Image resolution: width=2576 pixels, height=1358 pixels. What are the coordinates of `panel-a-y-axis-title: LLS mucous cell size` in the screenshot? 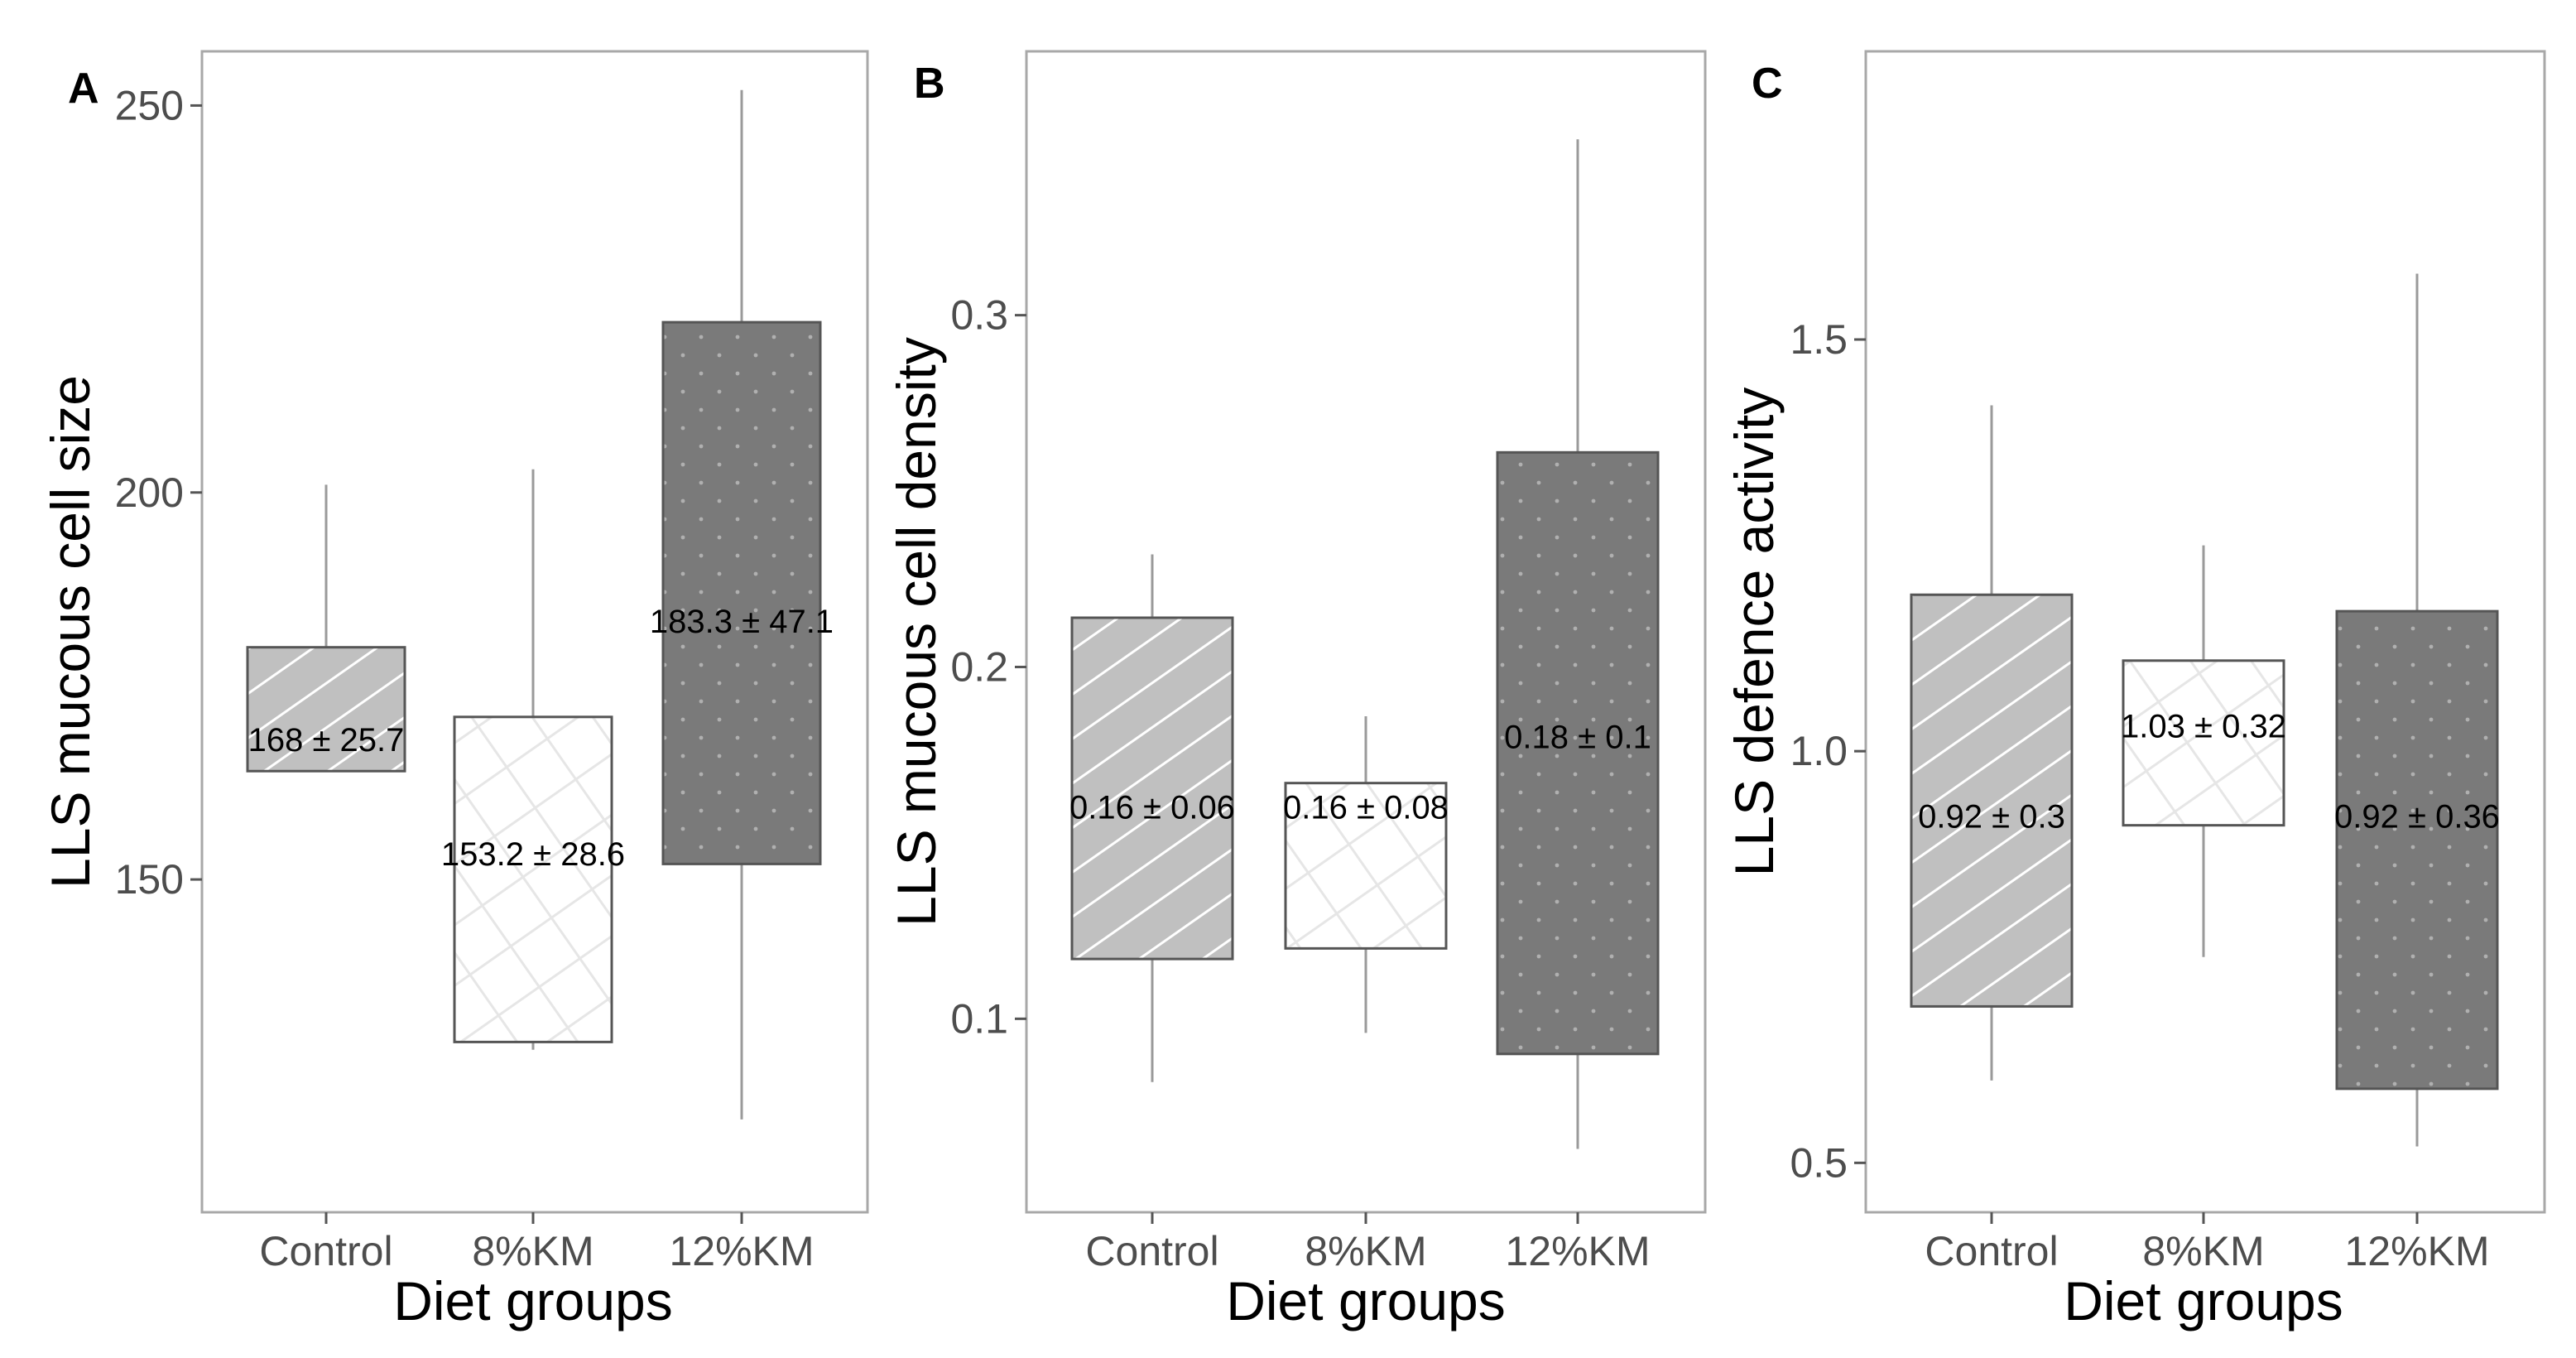 It's located at (70, 631).